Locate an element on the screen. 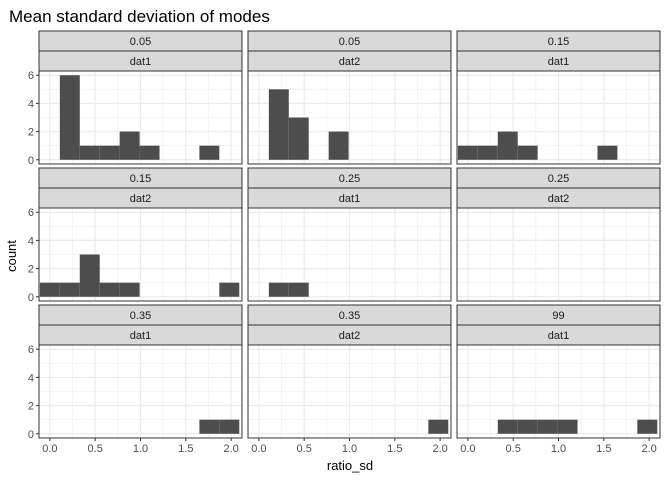  x-axis-title: ratio_sd is located at coordinates (350, 465).